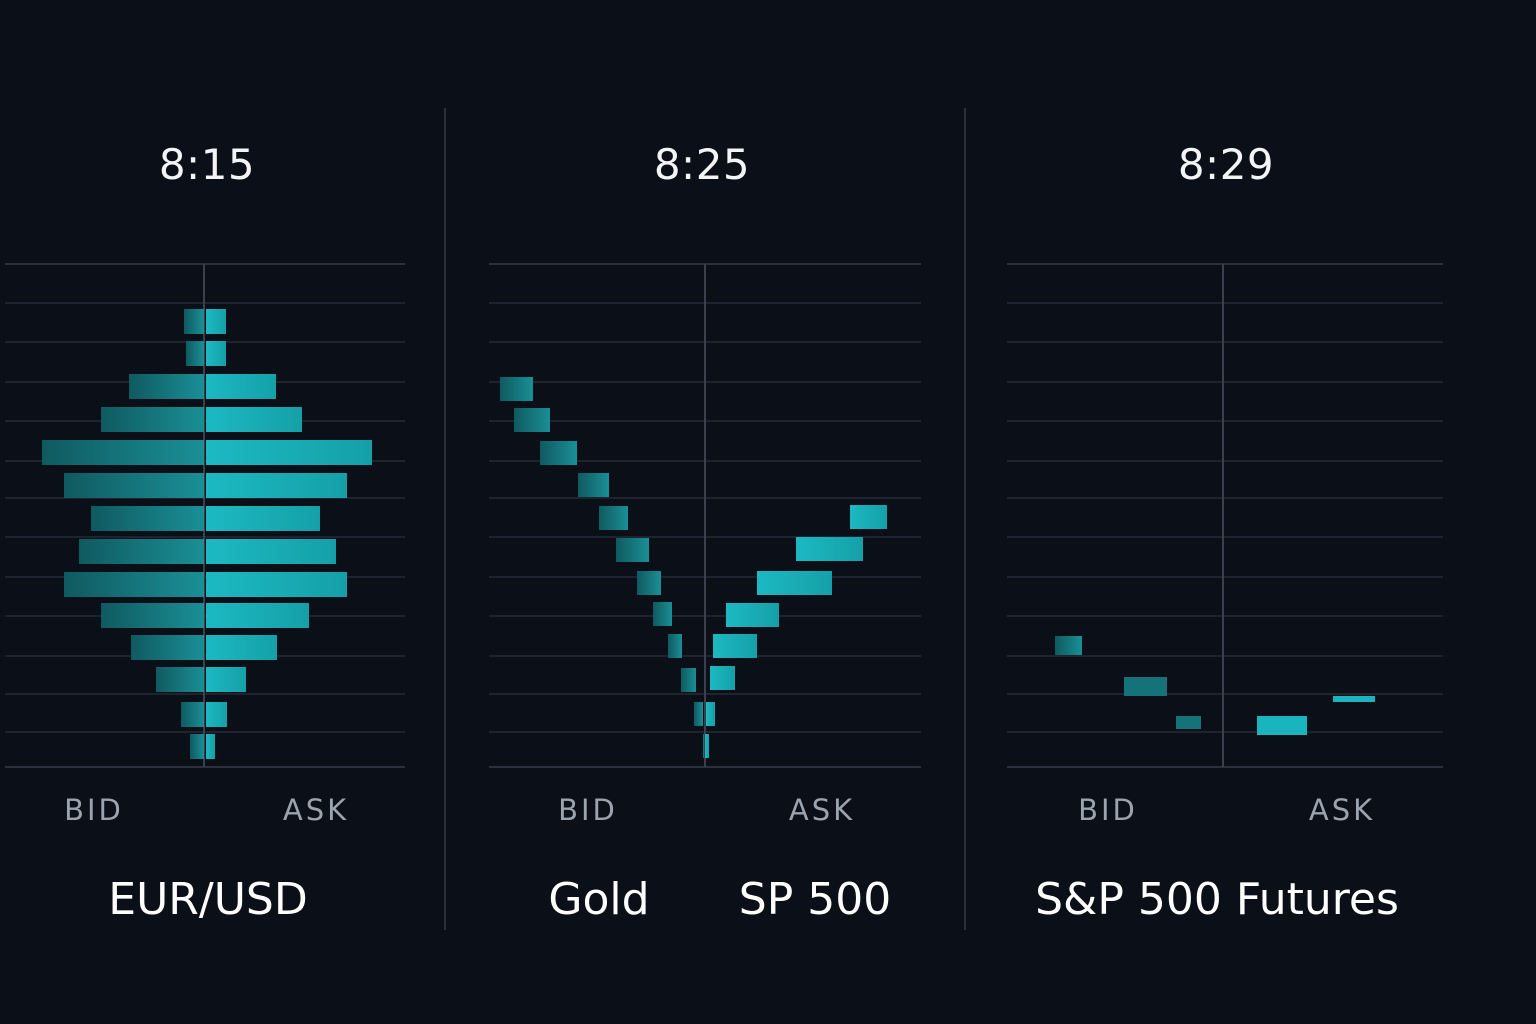 This screenshot has width=1536, height=1024. I want to click on panel-2-time: 8:25, so click(702, 164).